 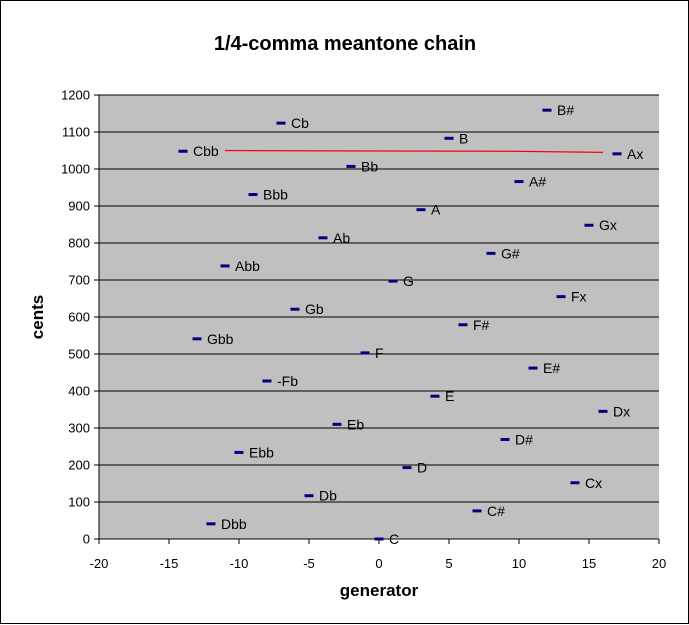 What do you see at coordinates (379, 590) in the screenshot?
I see `x-axis-title: generator` at bounding box center [379, 590].